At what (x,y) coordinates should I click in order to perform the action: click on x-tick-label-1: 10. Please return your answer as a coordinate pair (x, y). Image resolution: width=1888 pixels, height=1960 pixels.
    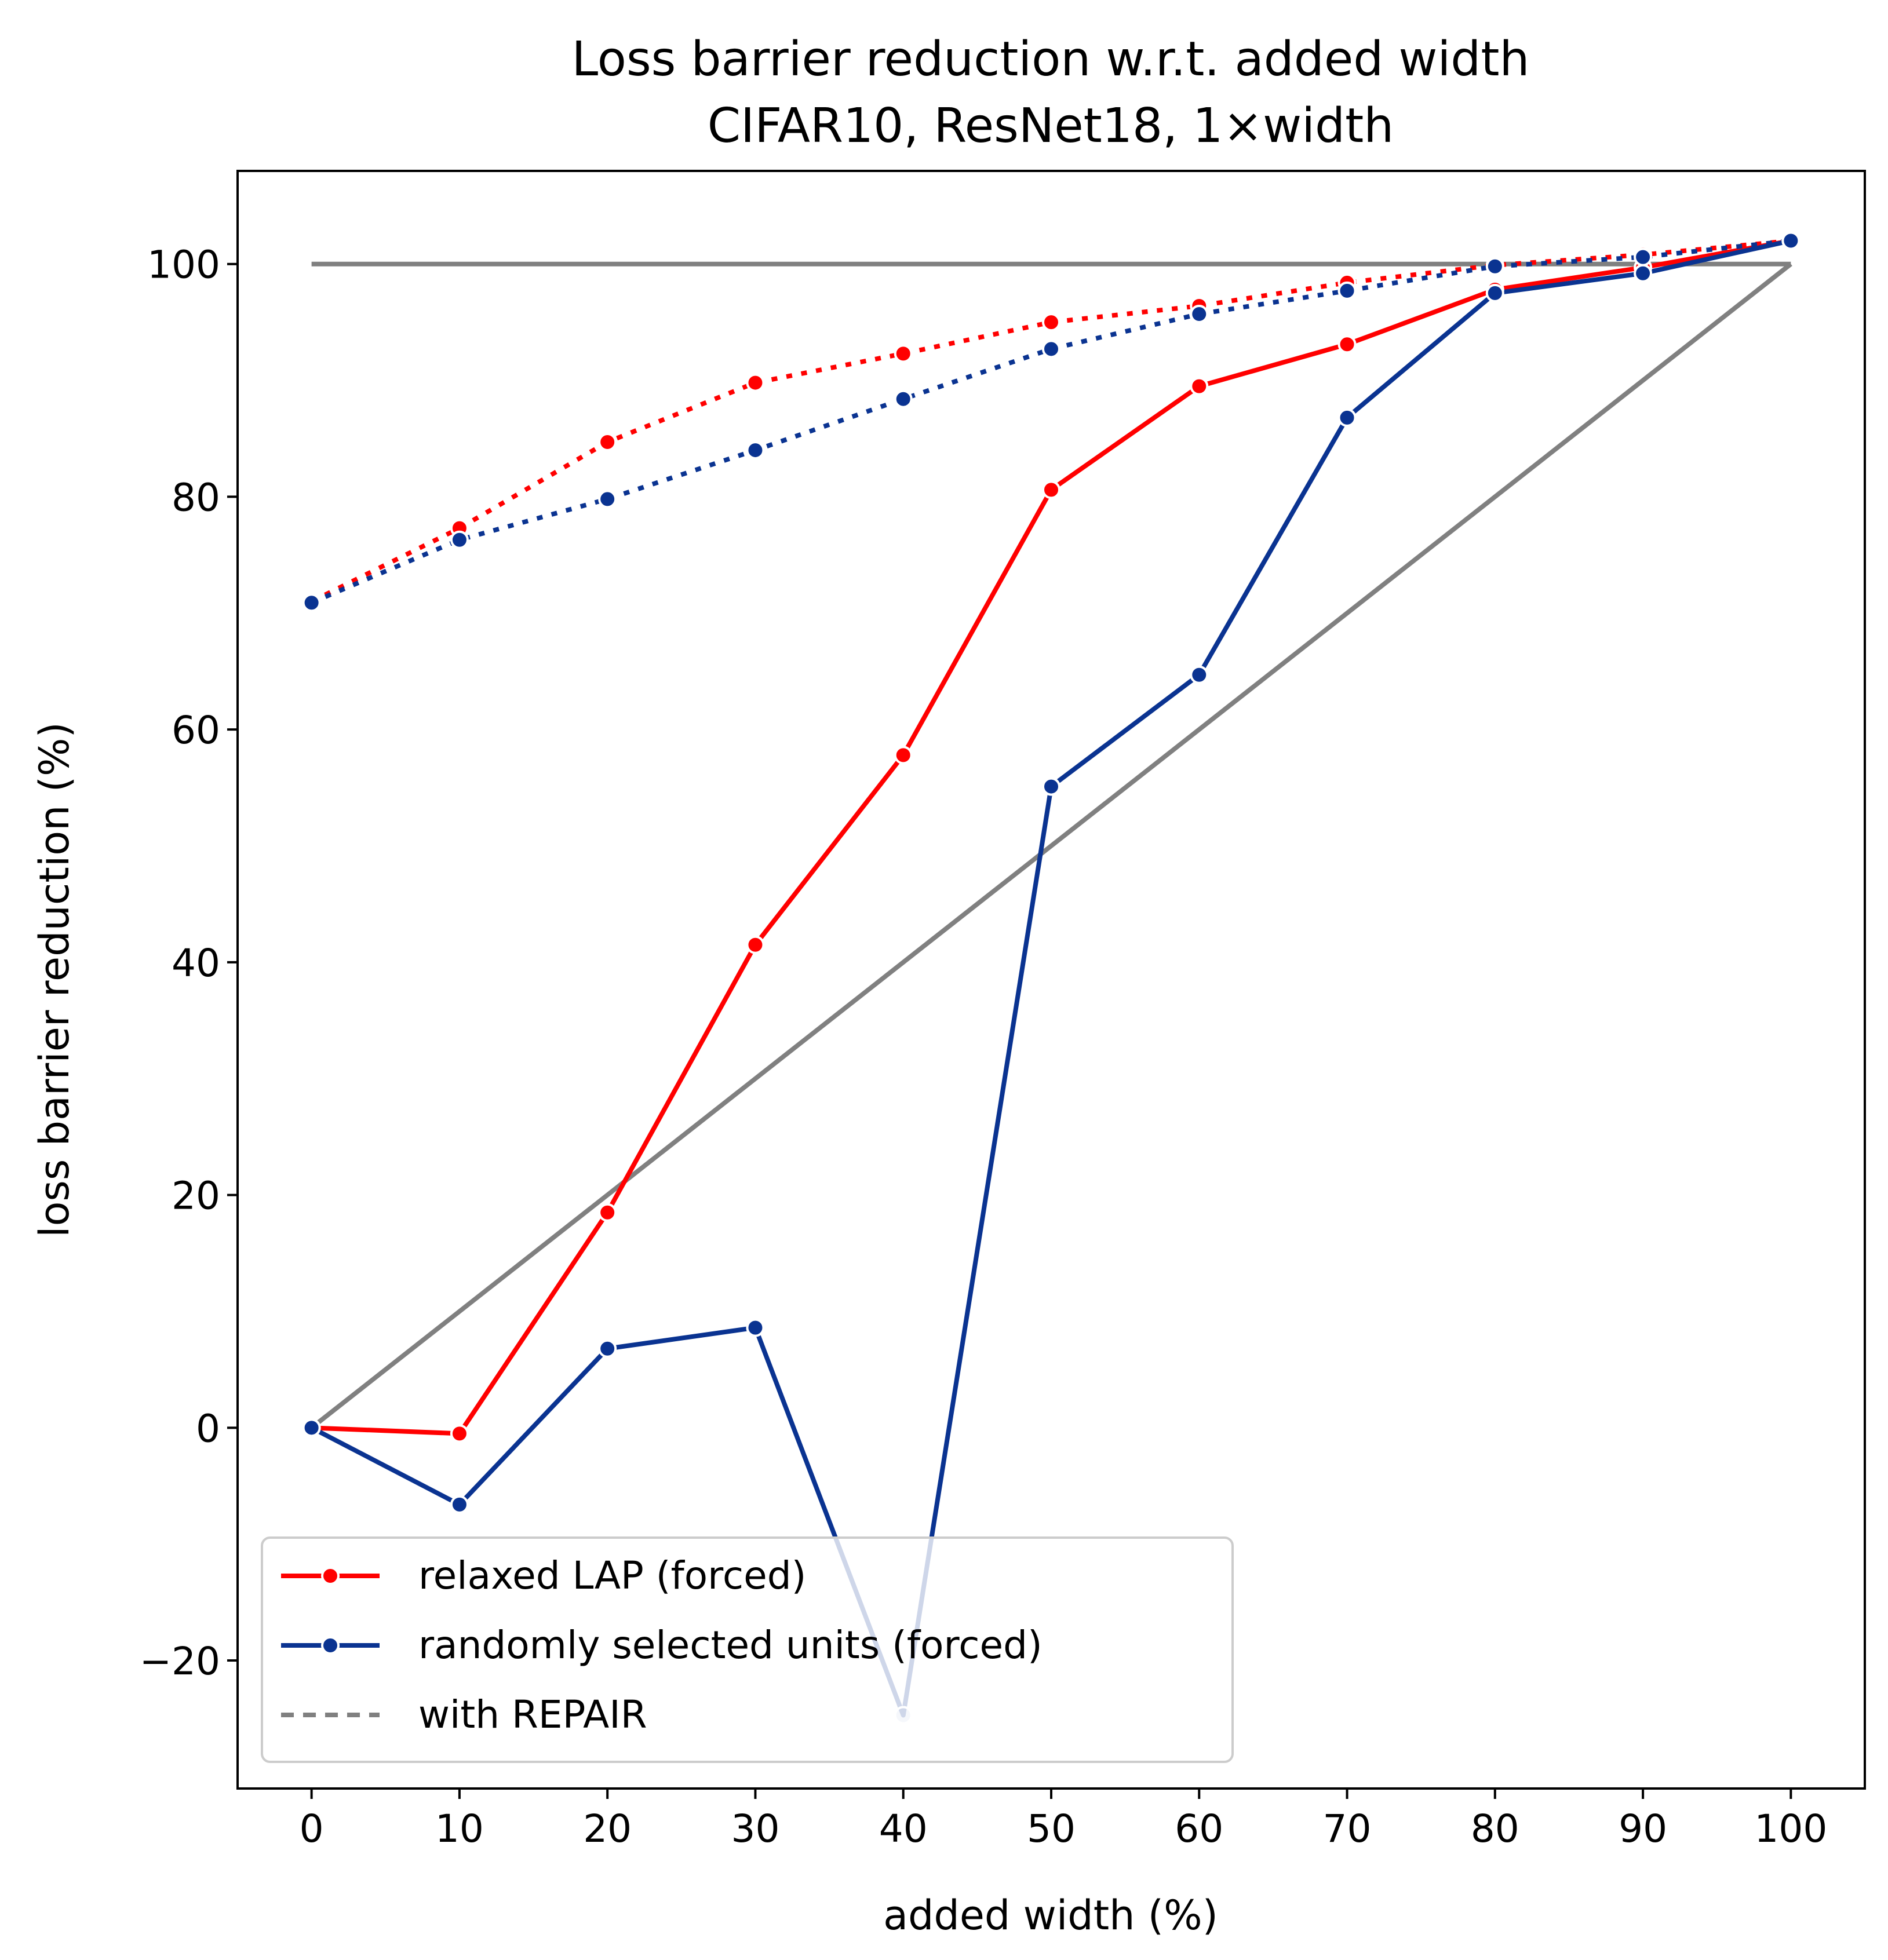
    Looking at the image, I should click on (459, 1828).